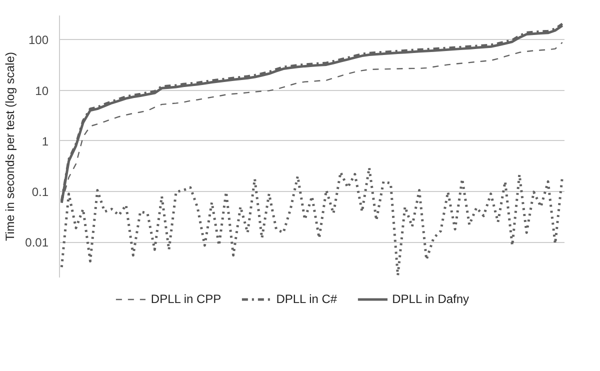  Describe the element at coordinates (40, 192) in the screenshot. I see `y-tick-label: 0.1` at that location.